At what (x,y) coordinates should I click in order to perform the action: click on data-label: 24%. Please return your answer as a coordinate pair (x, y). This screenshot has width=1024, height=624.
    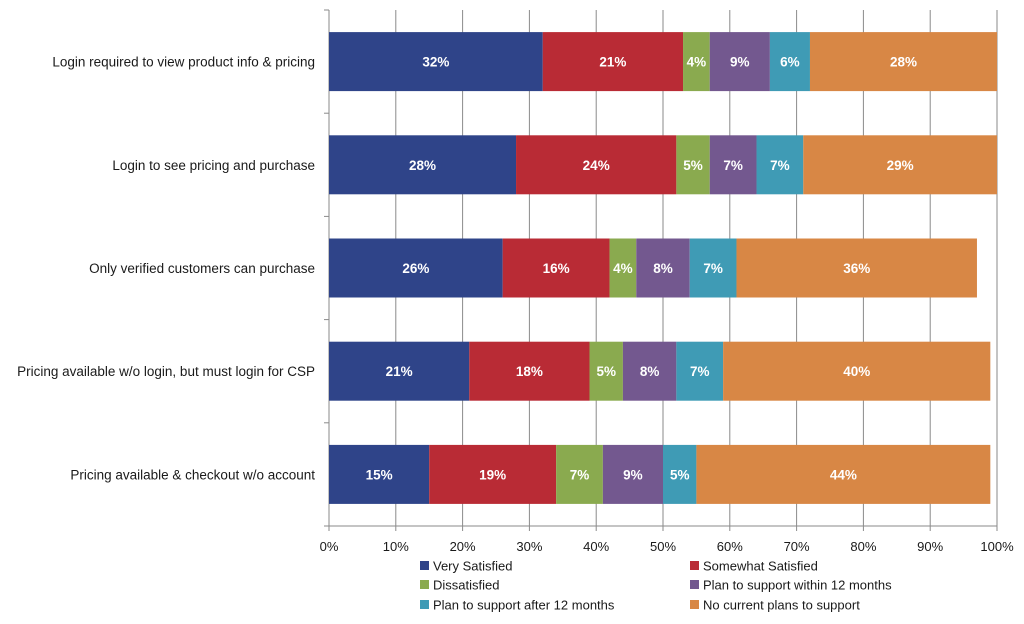
    Looking at the image, I should click on (596, 165).